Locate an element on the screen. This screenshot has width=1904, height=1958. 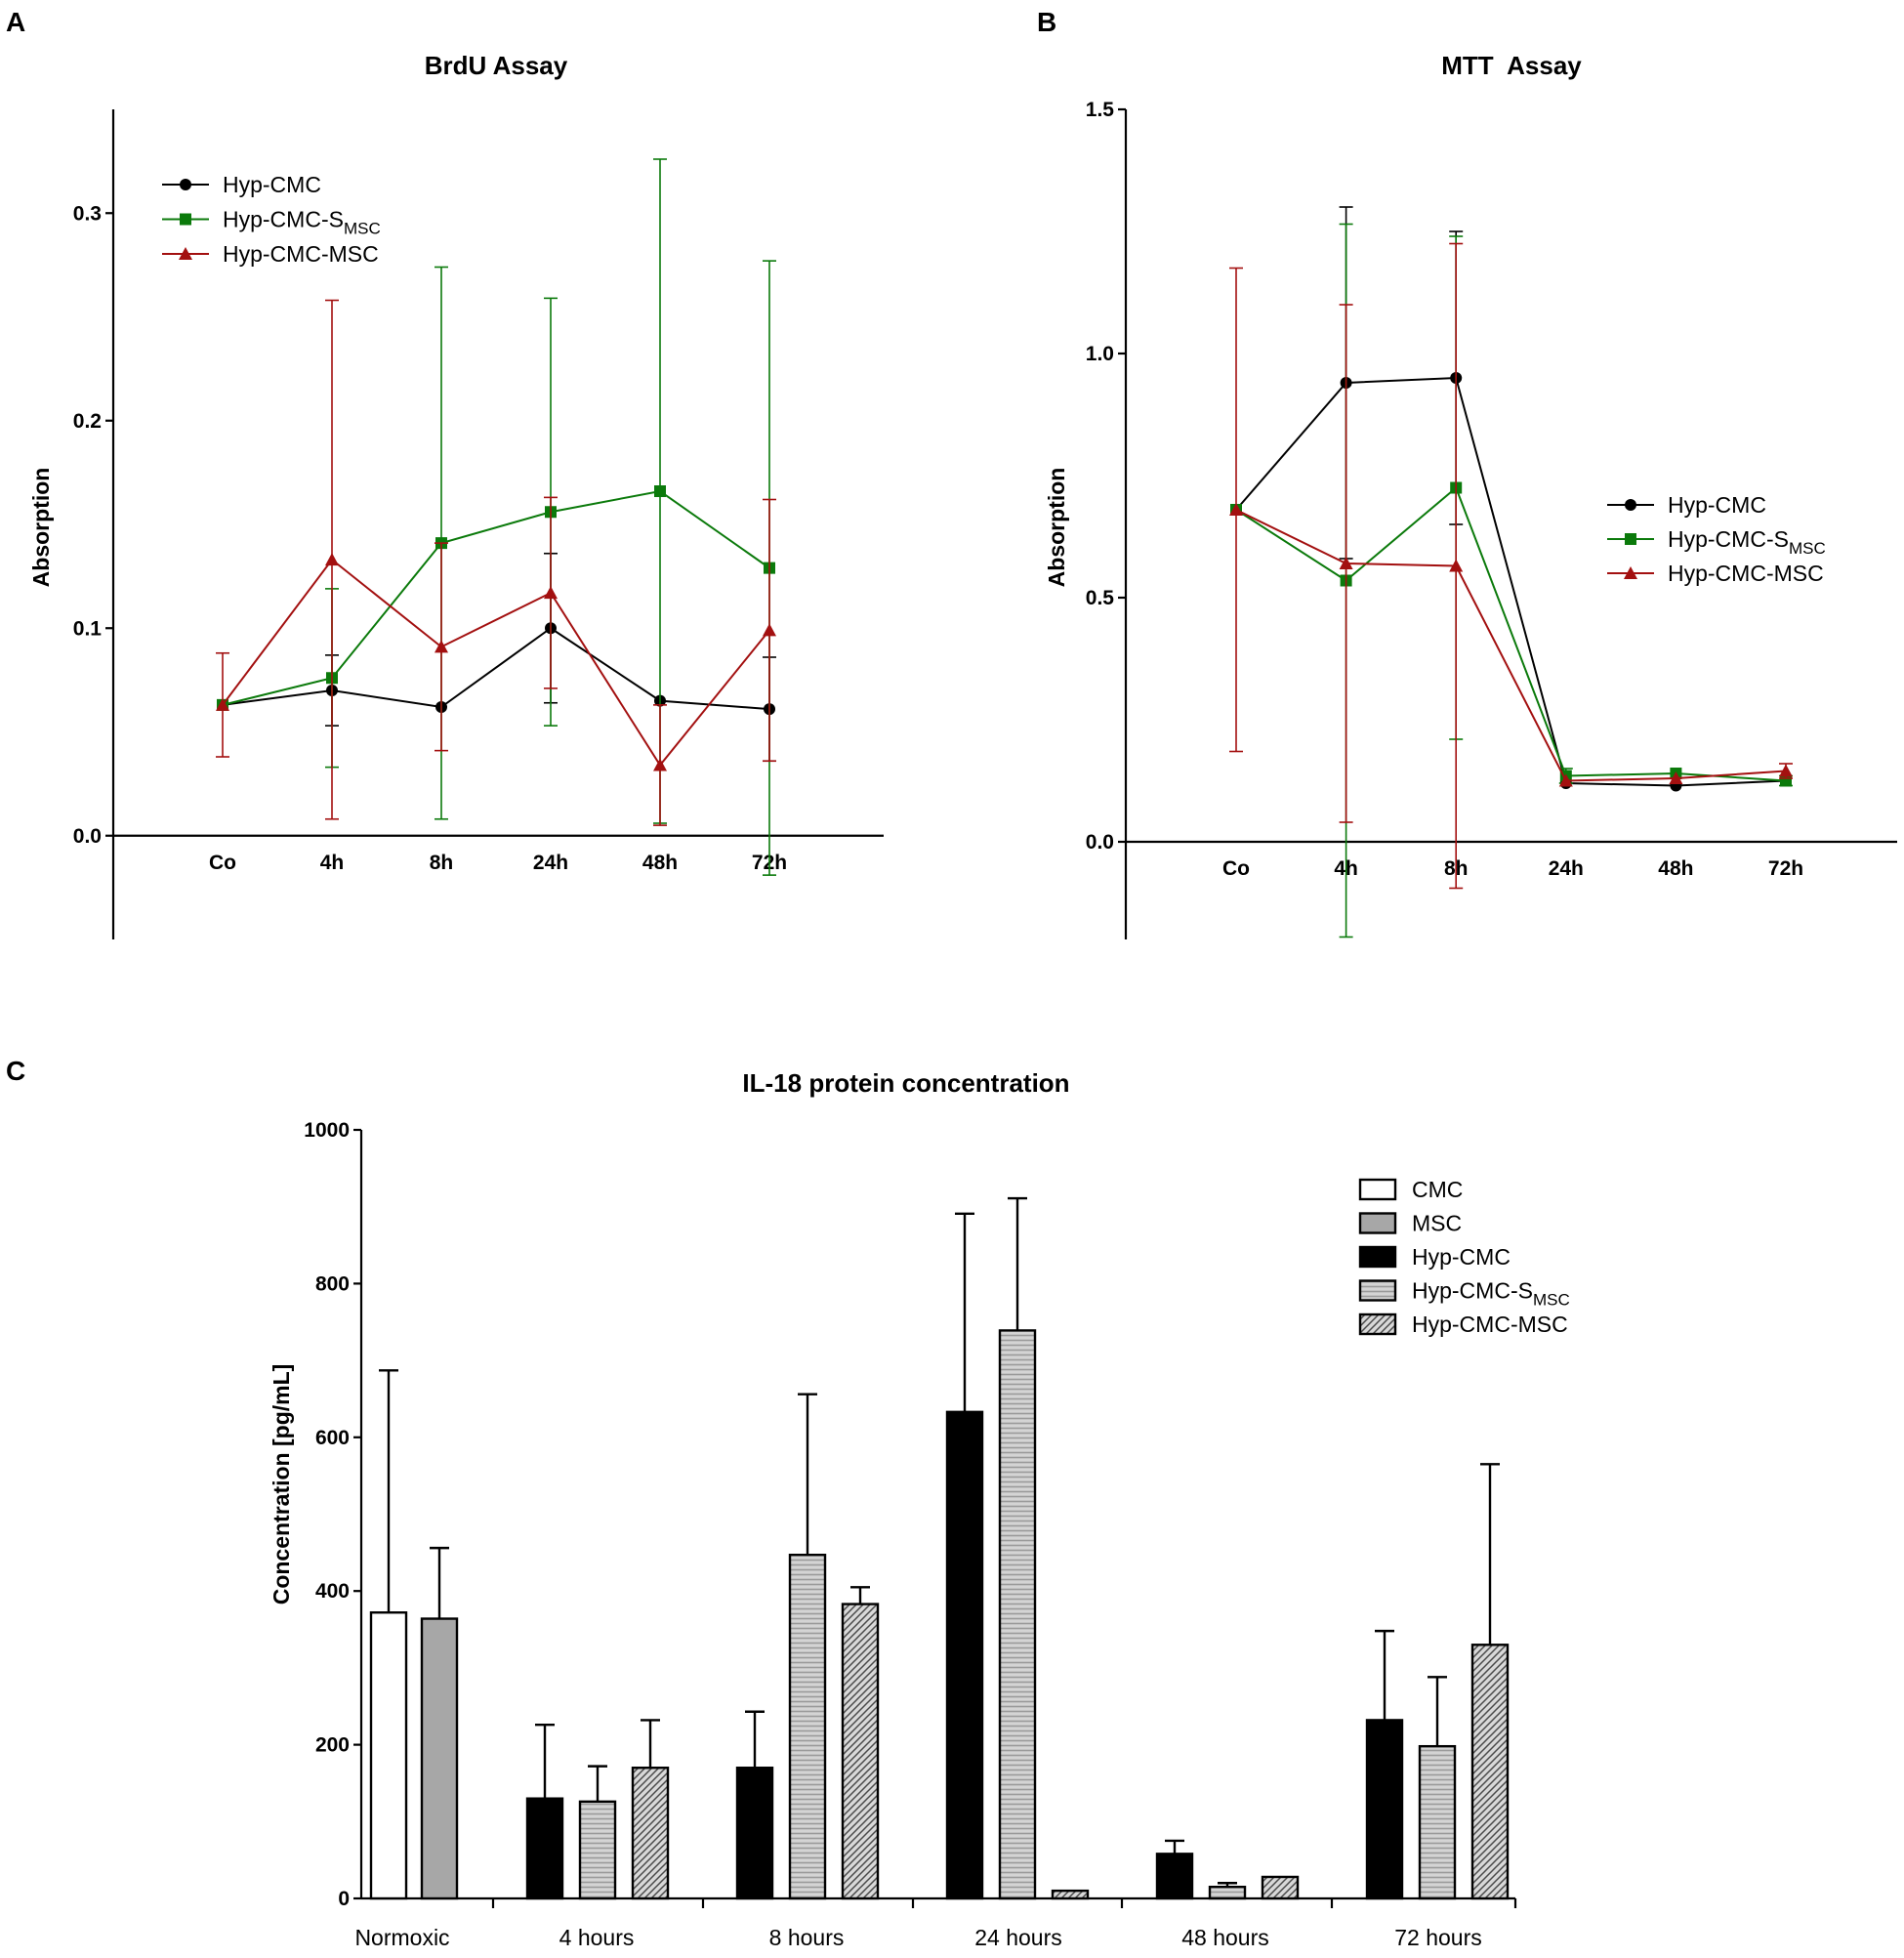
panel-letter-c: C is located at coordinates (15, 1071).